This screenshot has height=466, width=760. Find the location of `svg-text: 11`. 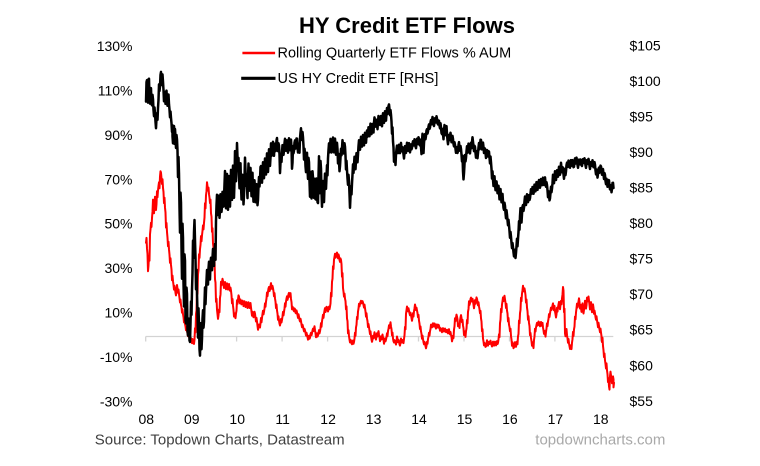

svg-text: 11 is located at coordinates (282, 419).